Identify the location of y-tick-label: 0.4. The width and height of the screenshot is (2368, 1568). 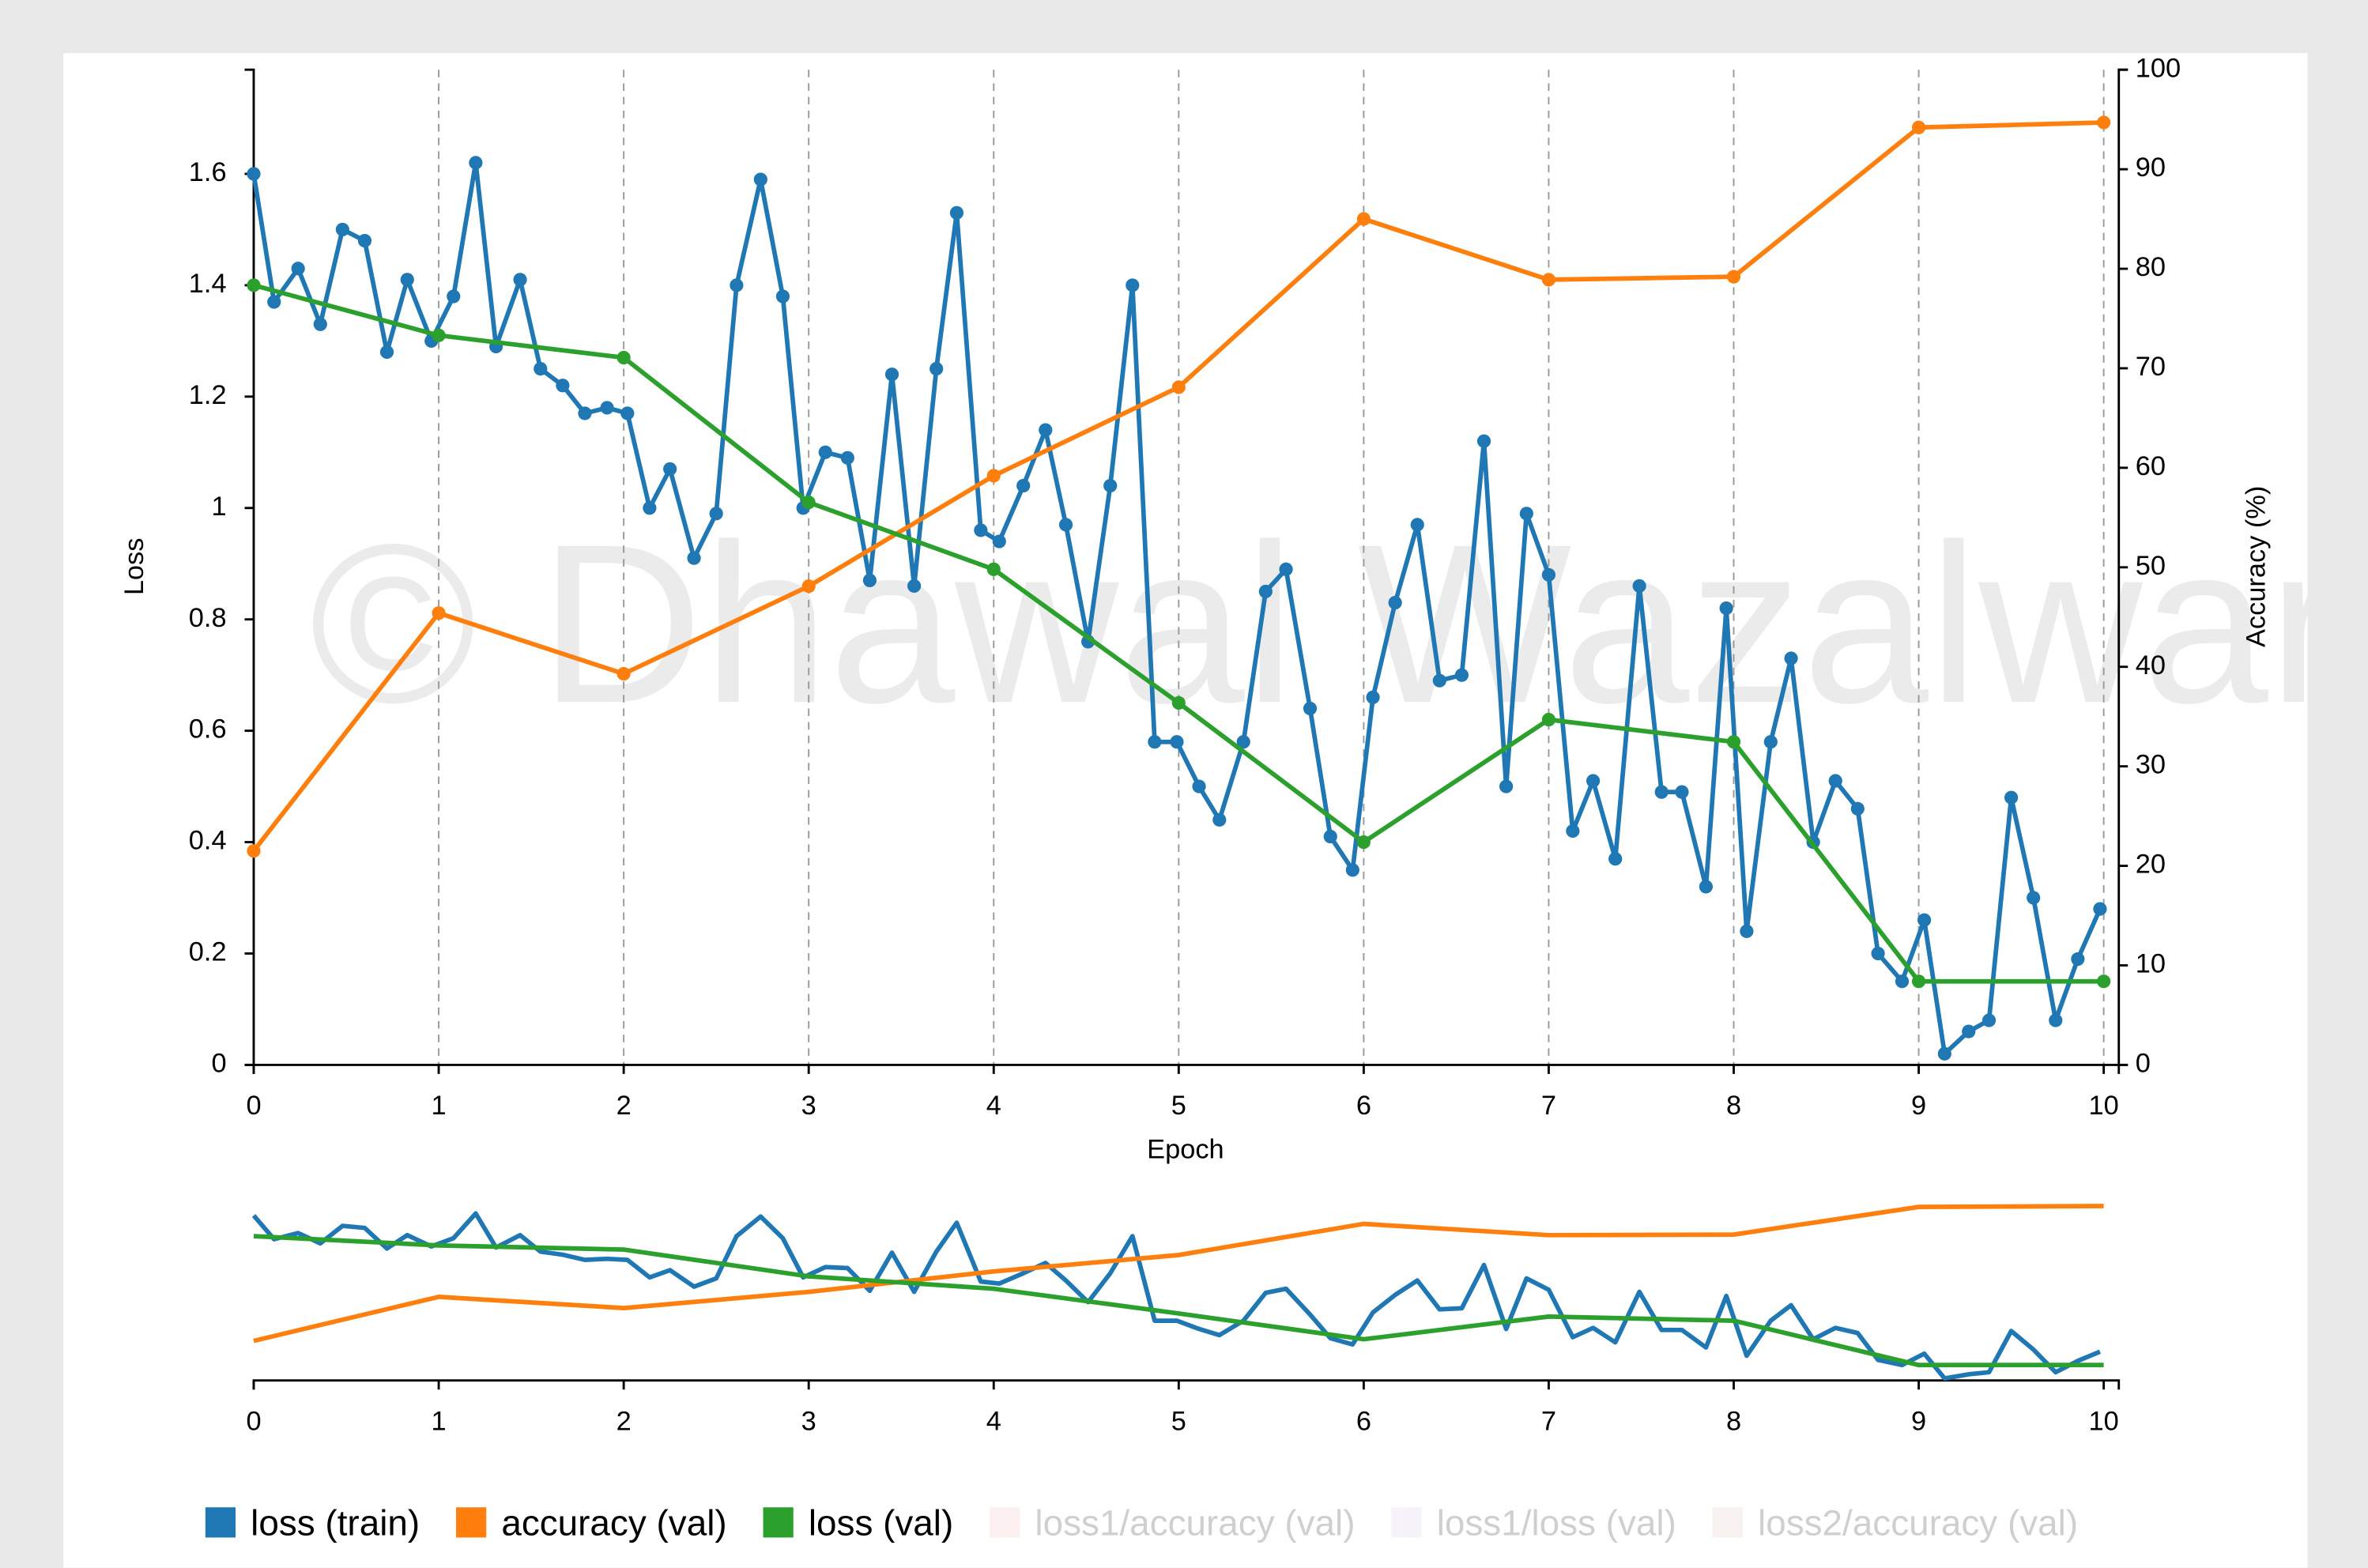
(208, 841).